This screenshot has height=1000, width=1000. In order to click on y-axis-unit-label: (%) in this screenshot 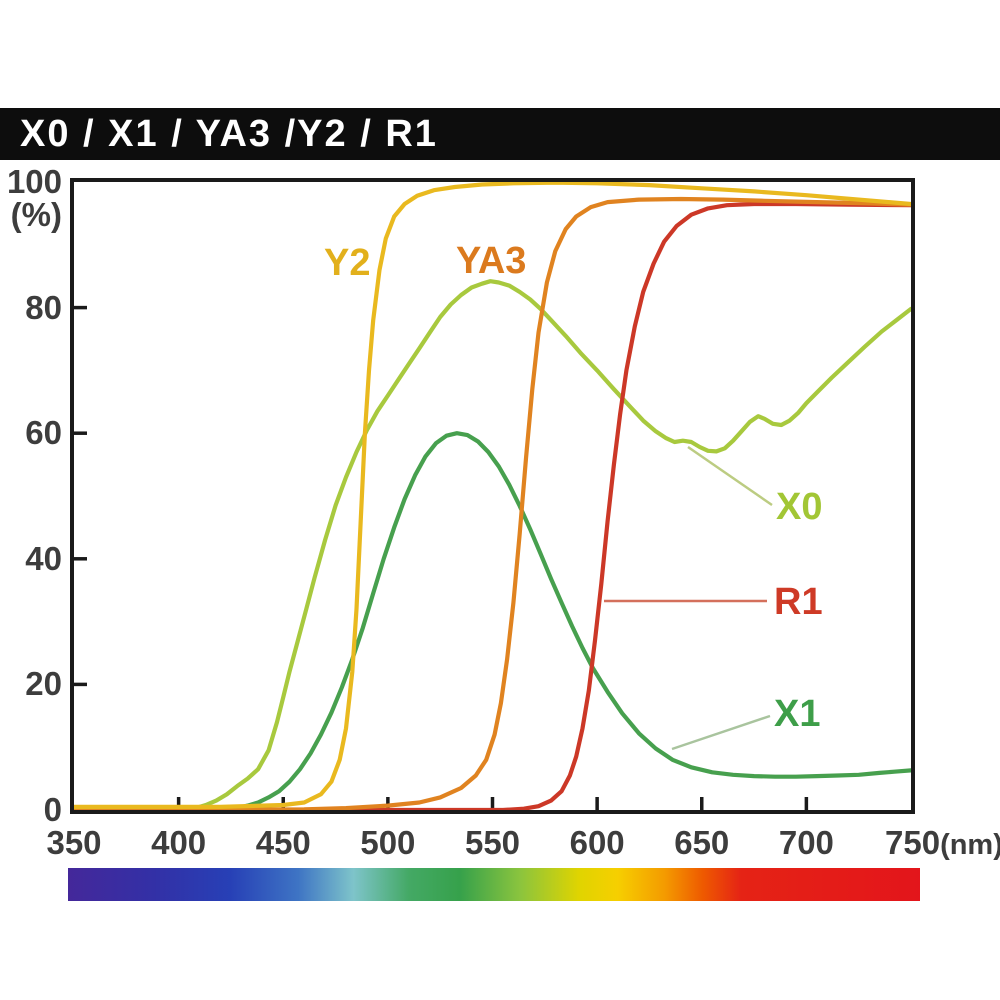, I will do `click(36, 214)`.